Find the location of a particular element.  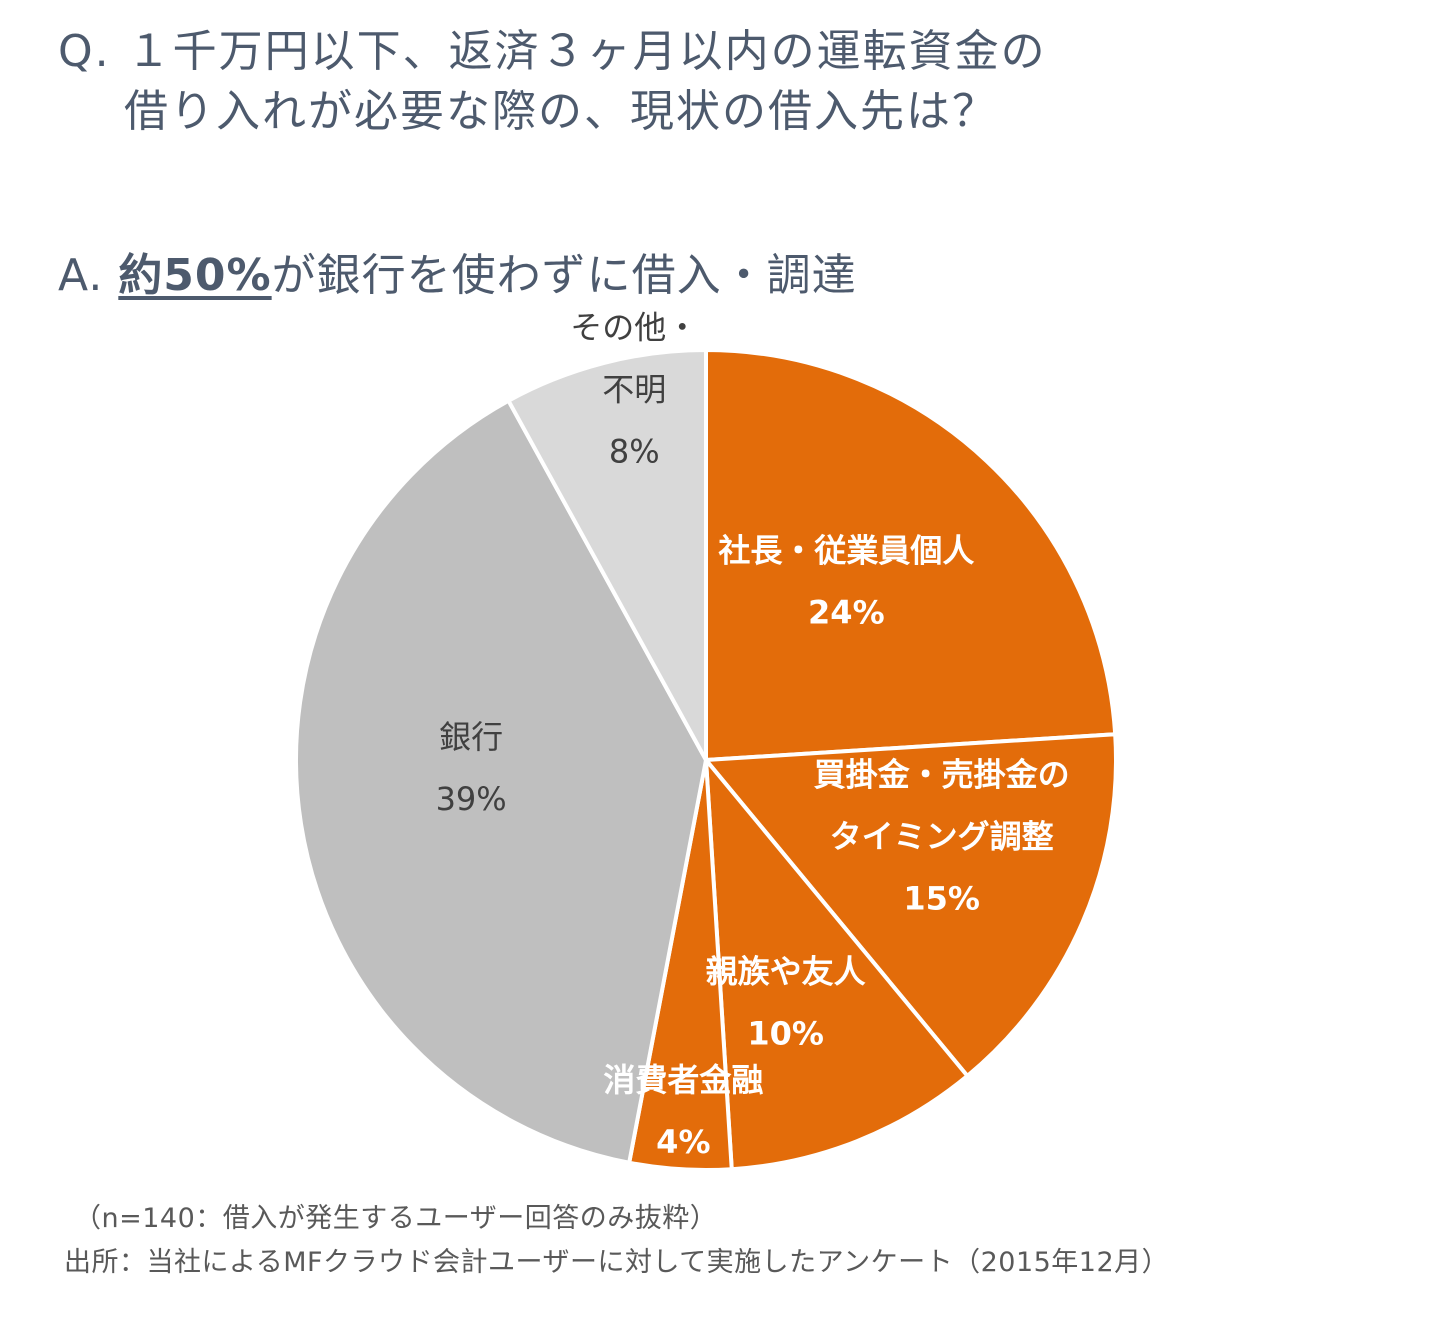

answer-rest: が銀行を使わずに借入・調達 is located at coordinates (564, 275).